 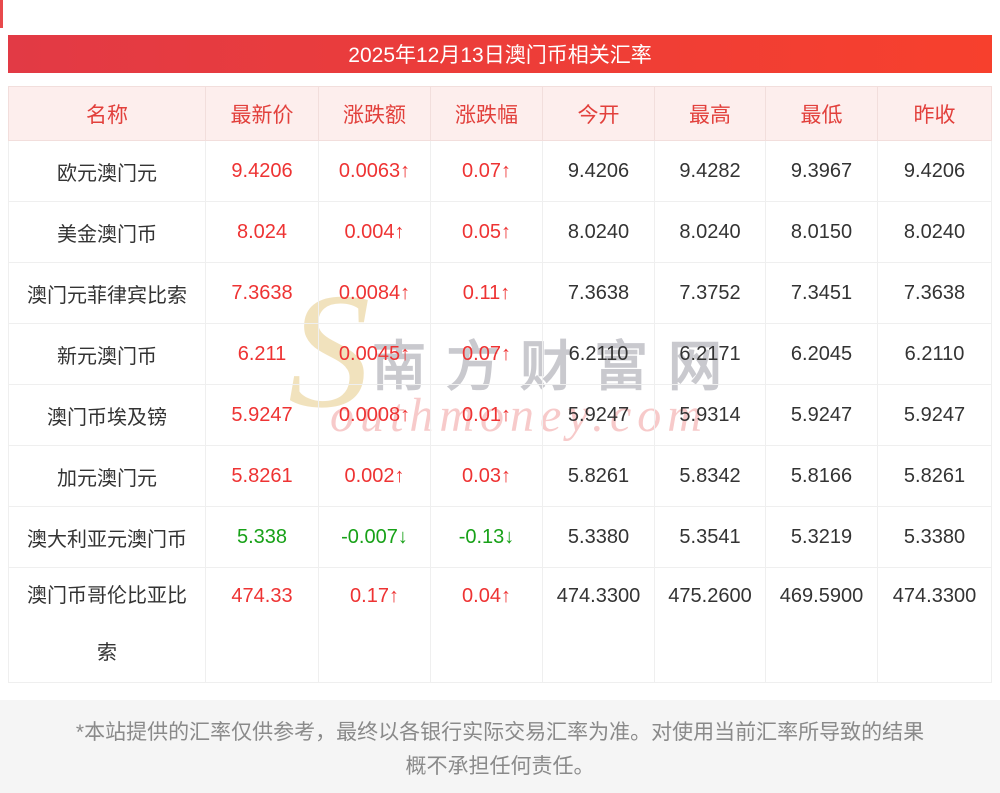 What do you see at coordinates (710, 476) in the screenshot?
I see `high-price-cell: 5.8342` at bounding box center [710, 476].